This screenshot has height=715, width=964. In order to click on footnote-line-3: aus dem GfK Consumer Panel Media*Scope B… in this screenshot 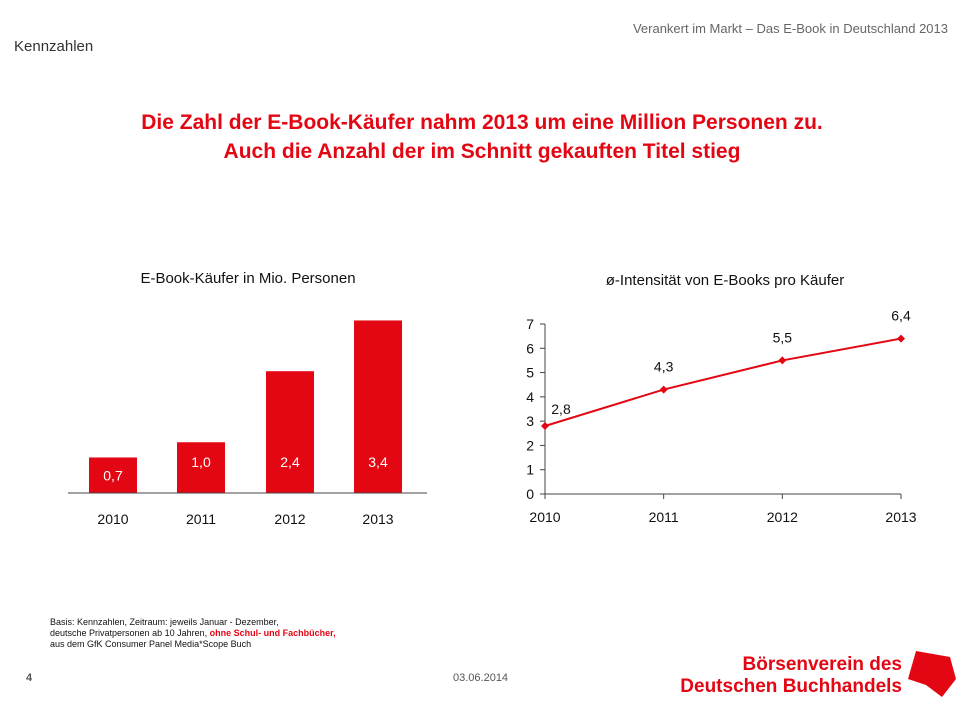, I will do `click(151, 644)`.